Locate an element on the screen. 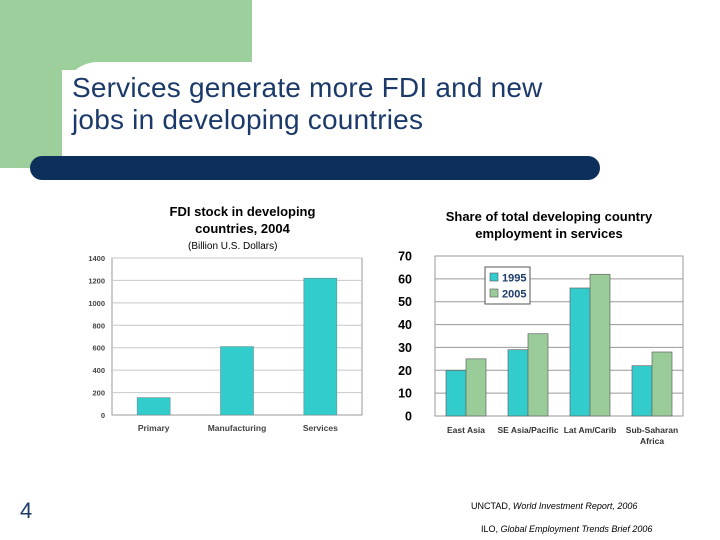 Image resolution: width=720 pixels, height=540 pixels. source-unctad: UNCTAD, World Investment Report, 2006 is located at coordinates (554, 506).